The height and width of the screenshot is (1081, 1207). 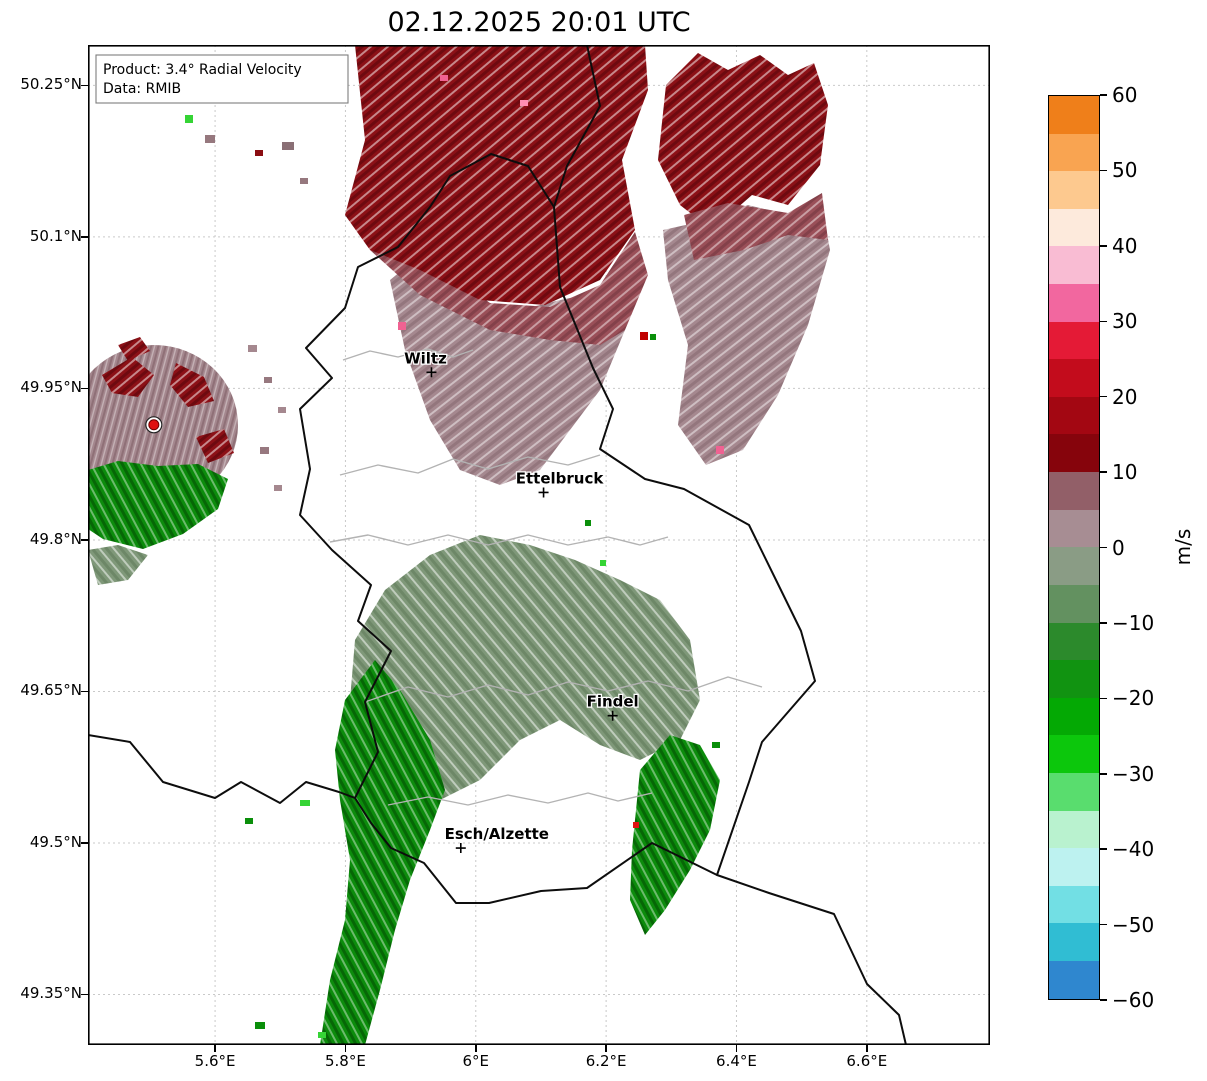 I want to click on radar-echo-center-green-muted, so click(x=525, y=667).